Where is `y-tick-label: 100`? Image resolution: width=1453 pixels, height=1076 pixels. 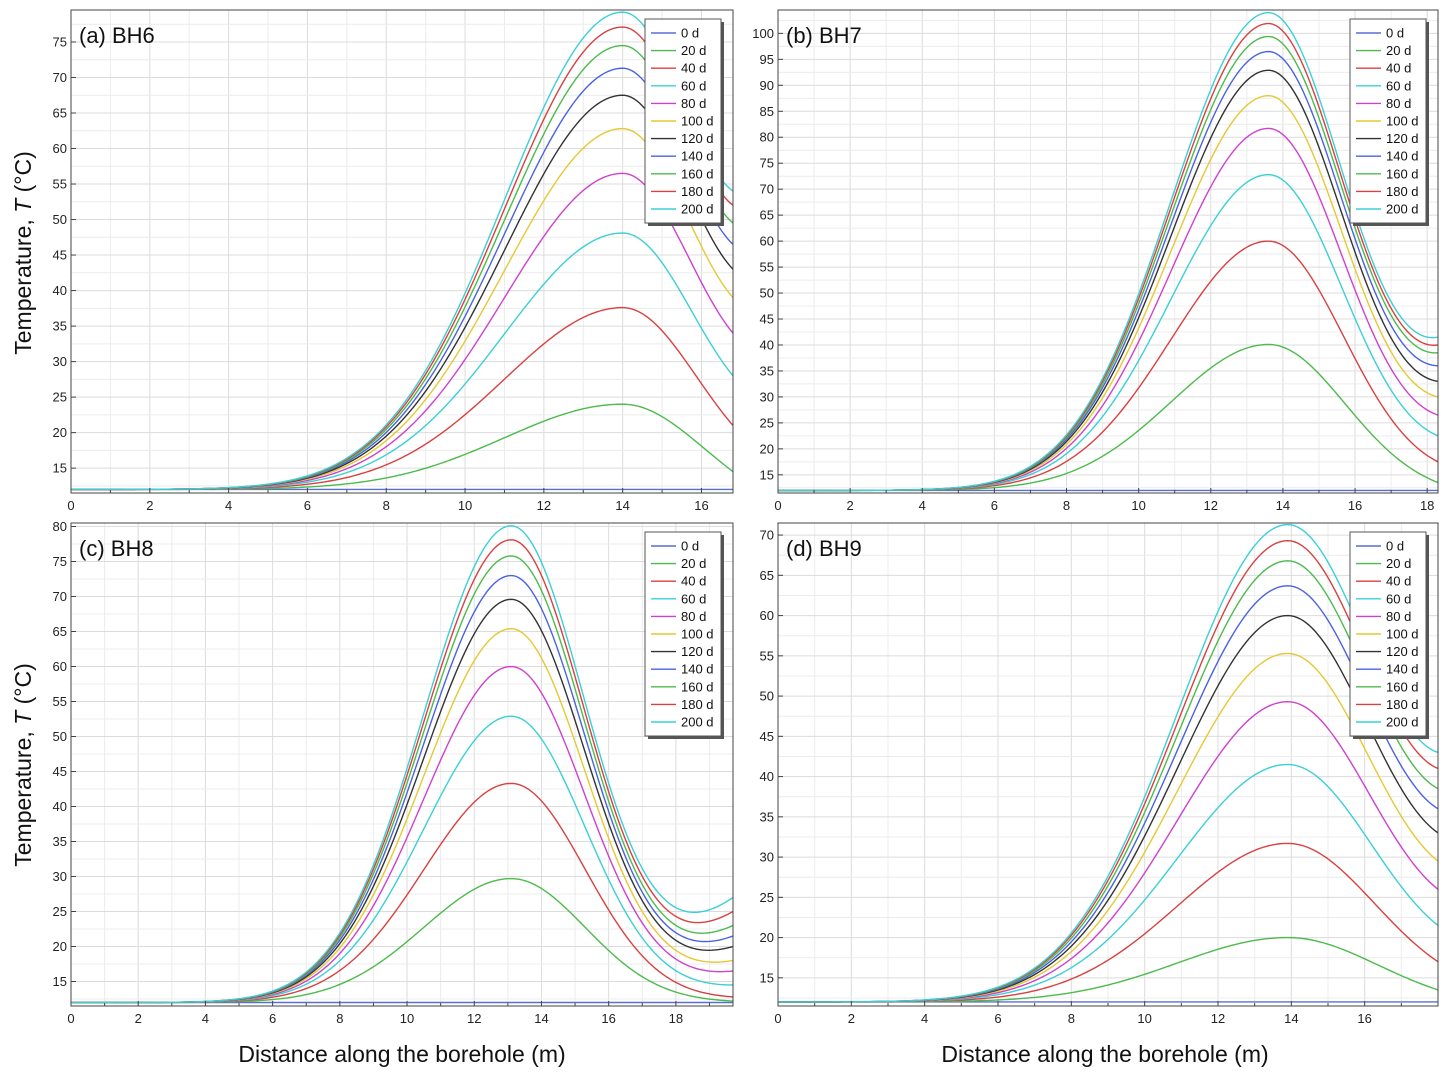
y-tick-label: 100 is located at coordinates (763, 33).